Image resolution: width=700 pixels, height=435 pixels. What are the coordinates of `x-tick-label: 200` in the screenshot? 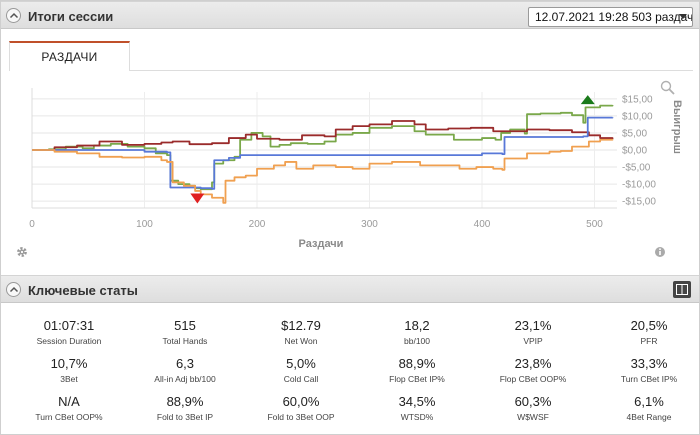 It's located at (257, 224).